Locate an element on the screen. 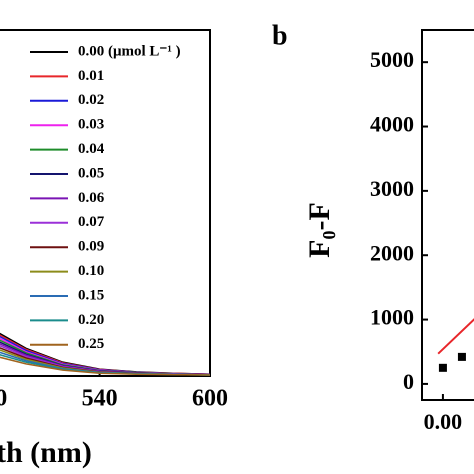  y-axis-label: F₀-F is located at coordinates (319, 230).